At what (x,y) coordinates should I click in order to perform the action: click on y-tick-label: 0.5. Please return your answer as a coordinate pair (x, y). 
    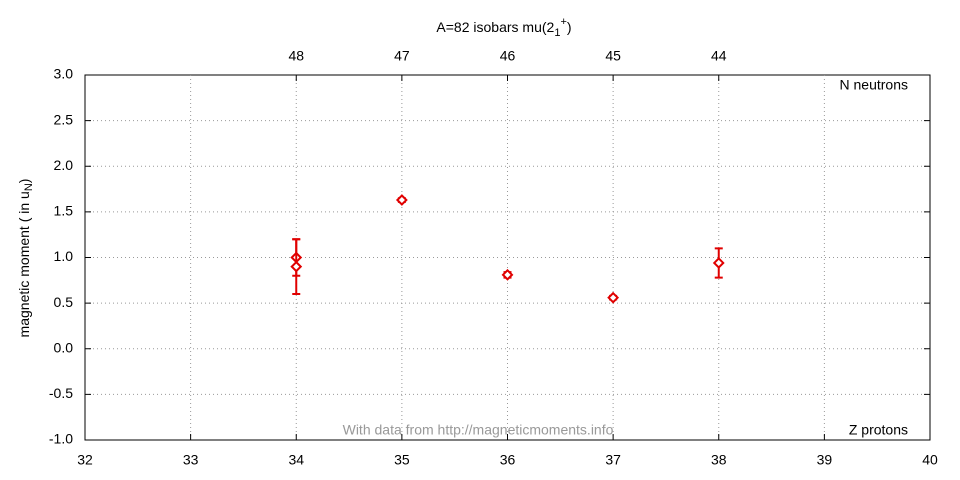
    Looking at the image, I should click on (64, 302).